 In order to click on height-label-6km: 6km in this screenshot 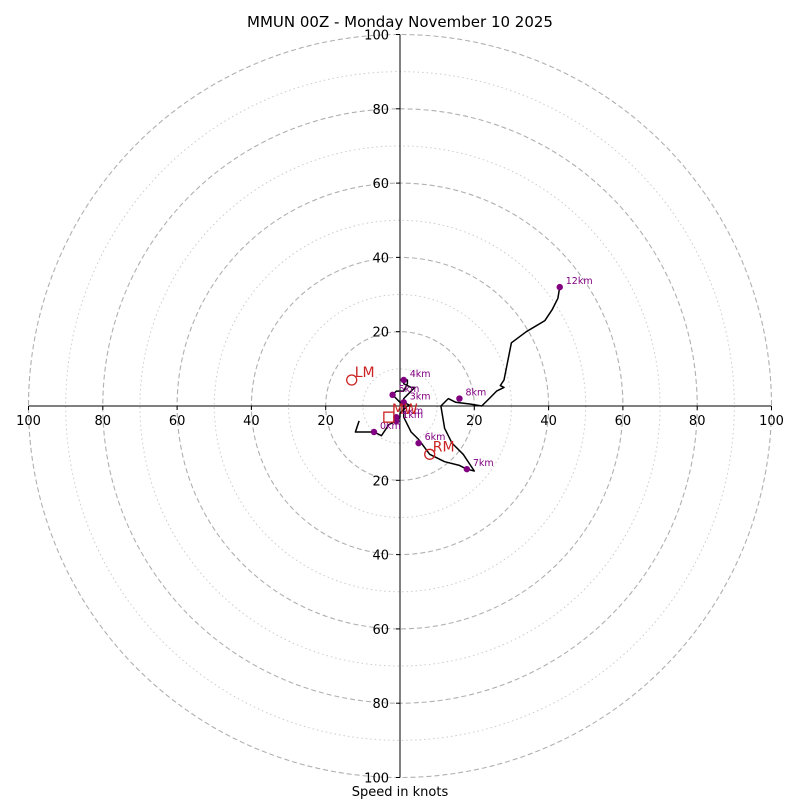, I will do `click(435, 437)`.